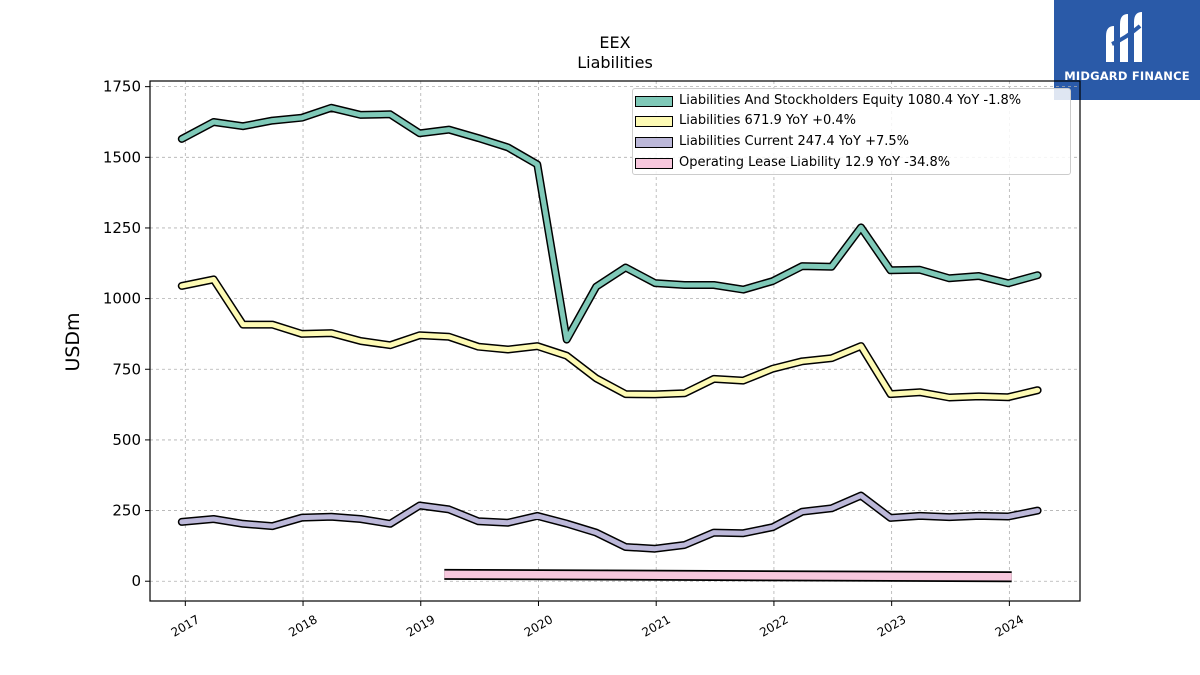 This screenshot has width=1200, height=675. What do you see at coordinates (126, 440) in the screenshot?
I see `y-tick-label: 500` at bounding box center [126, 440].